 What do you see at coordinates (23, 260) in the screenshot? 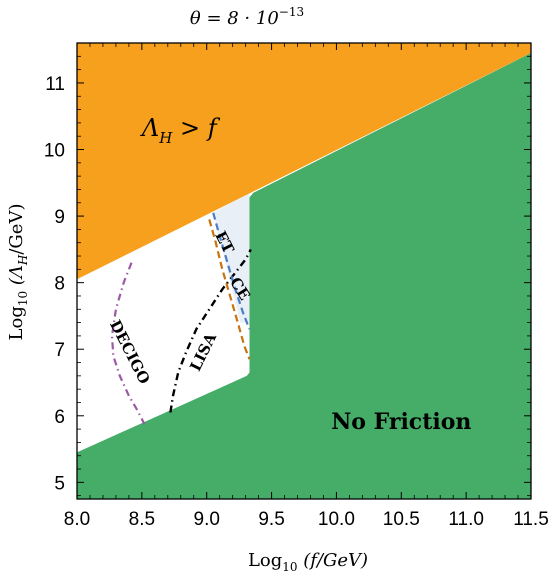
I see `y-axis-label-sub2: H` at bounding box center [23, 260].